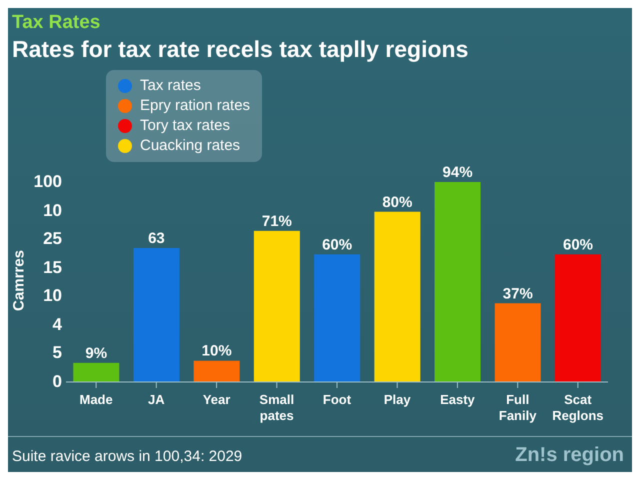 The image size is (640, 480). What do you see at coordinates (217, 351) in the screenshot?
I see `data-label: 10%` at bounding box center [217, 351].